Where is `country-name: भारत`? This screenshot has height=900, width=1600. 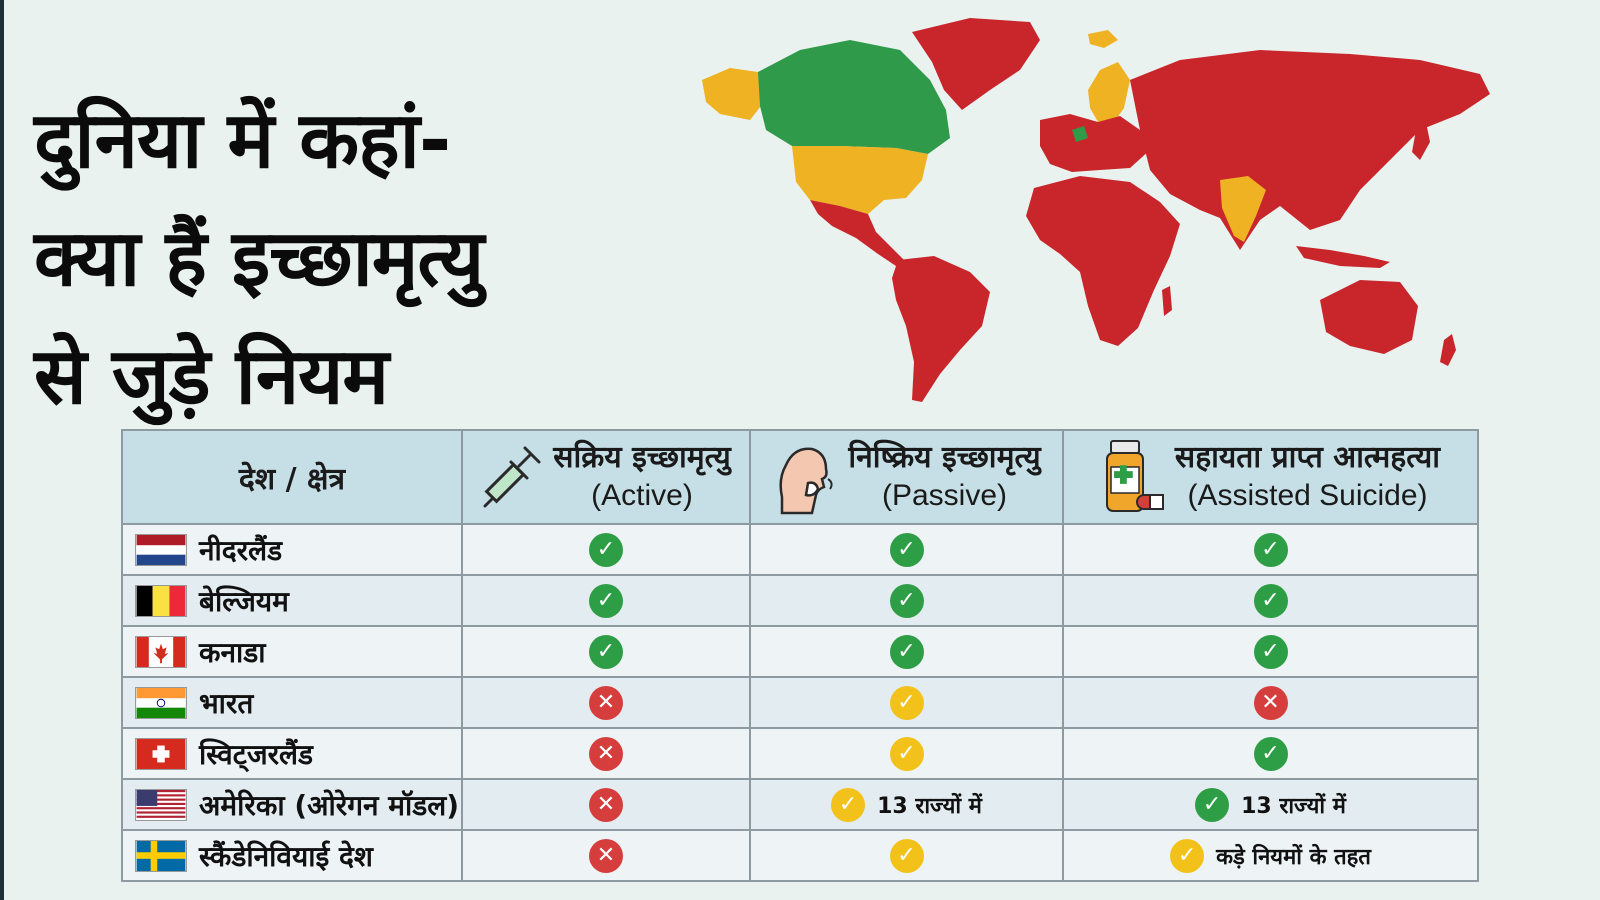 country-name: भारत is located at coordinates (226, 703).